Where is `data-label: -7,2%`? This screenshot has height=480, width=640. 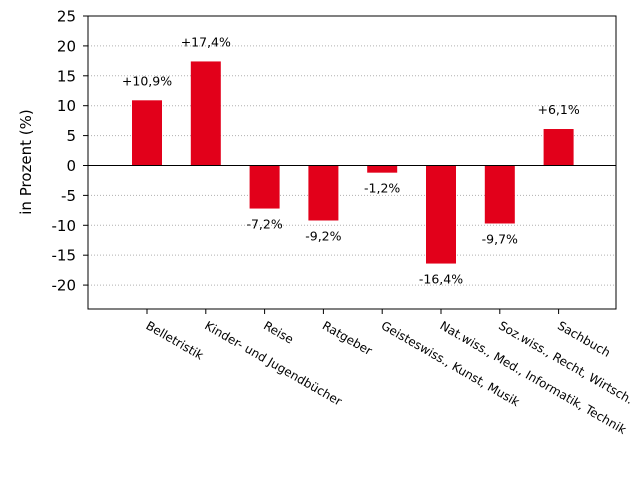
data-label: -7,2% is located at coordinates (264, 224).